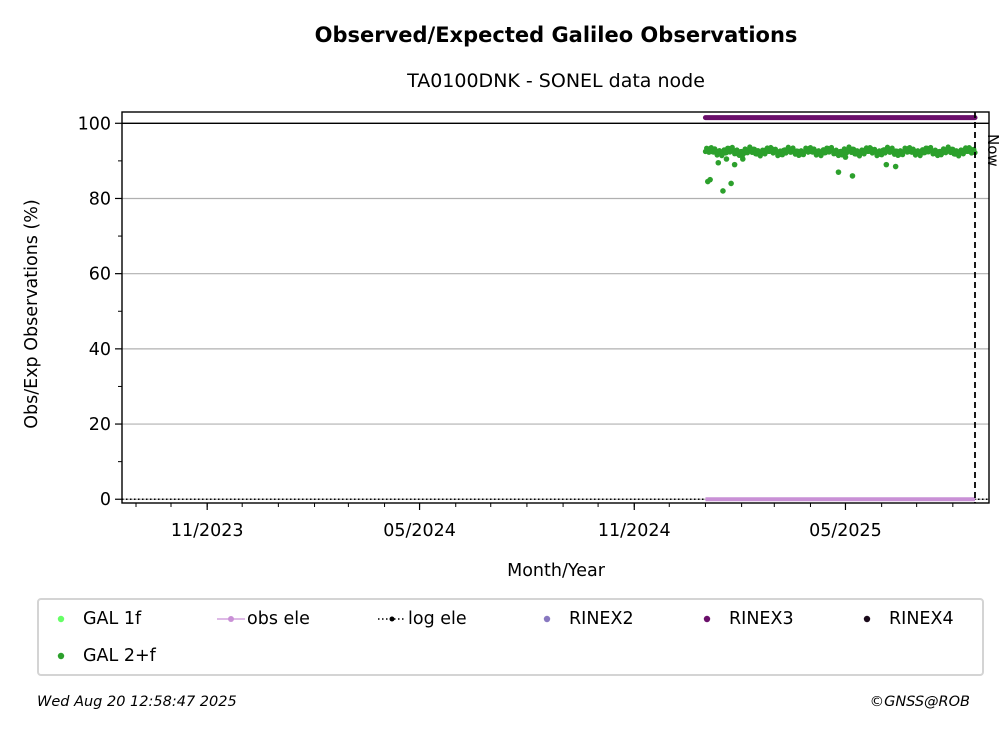  Describe the element at coordinates (634, 531) in the screenshot. I see `x-tick-label: 11/2024` at that location.